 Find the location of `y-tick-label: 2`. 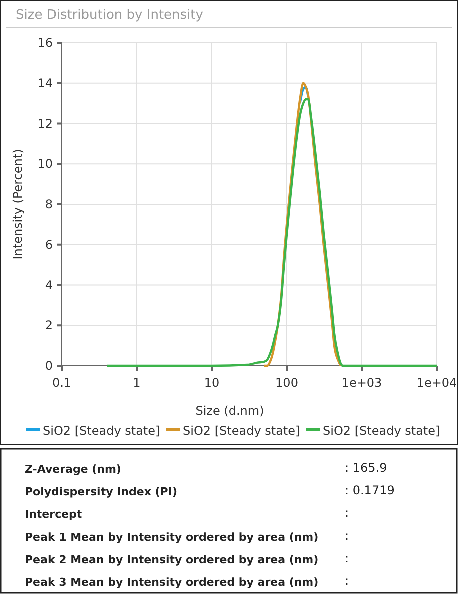

y-tick-label: 2 is located at coordinates (49, 325).